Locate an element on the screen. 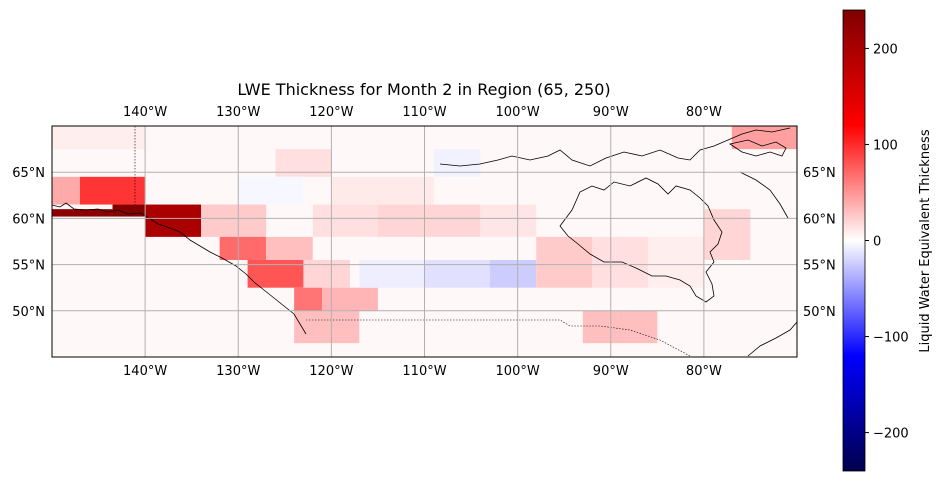 This screenshot has width=942, height=482. x-tick-label-top: 100°W is located at coordinates (518, 112).